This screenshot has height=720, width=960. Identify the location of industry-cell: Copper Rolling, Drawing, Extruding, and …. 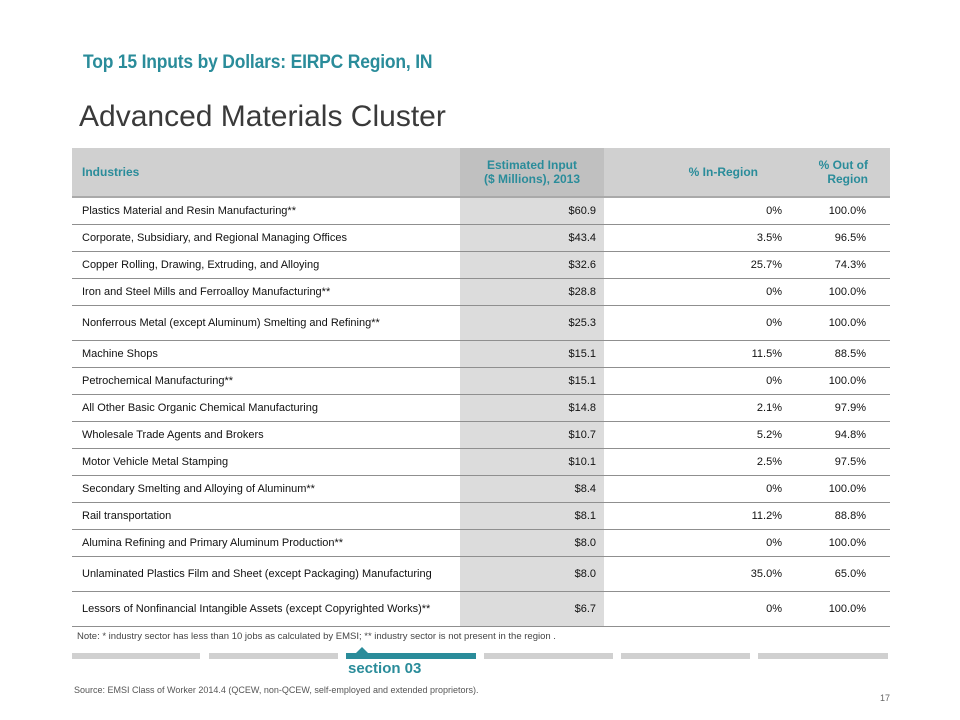
(266, 265).